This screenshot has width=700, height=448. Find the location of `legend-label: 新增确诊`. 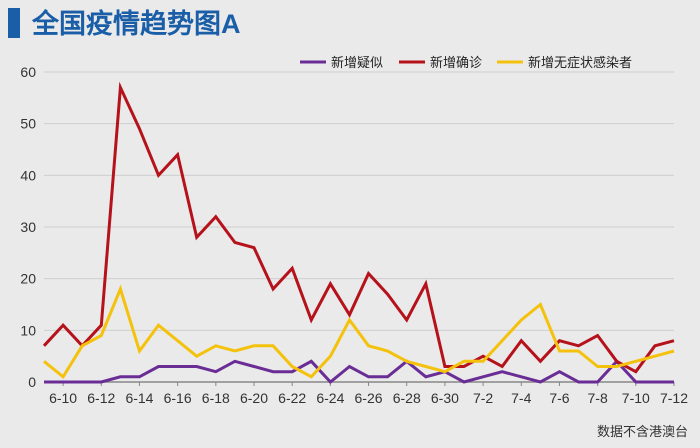

legend-label: 新增确诊 is located at coordinates (456, 62).